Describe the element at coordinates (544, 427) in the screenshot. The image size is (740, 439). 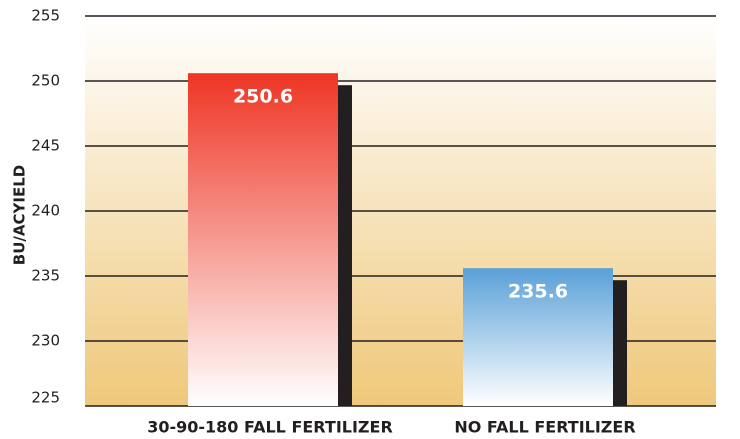
I see `x-tick-label: NO FALL FERTILIZER` at that location.